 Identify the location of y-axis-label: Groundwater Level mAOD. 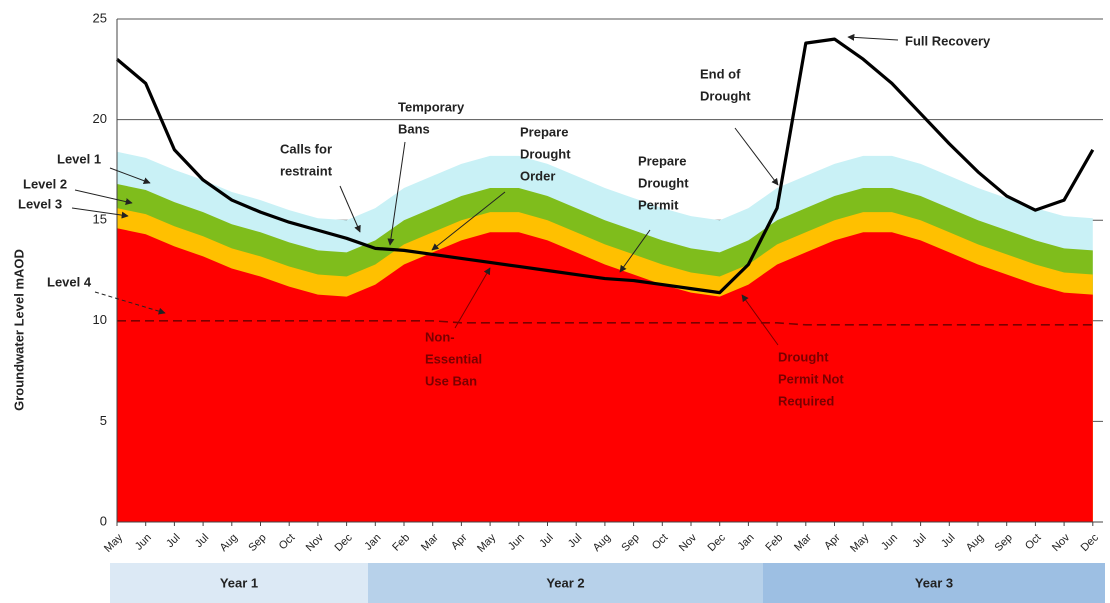
(18, 330).